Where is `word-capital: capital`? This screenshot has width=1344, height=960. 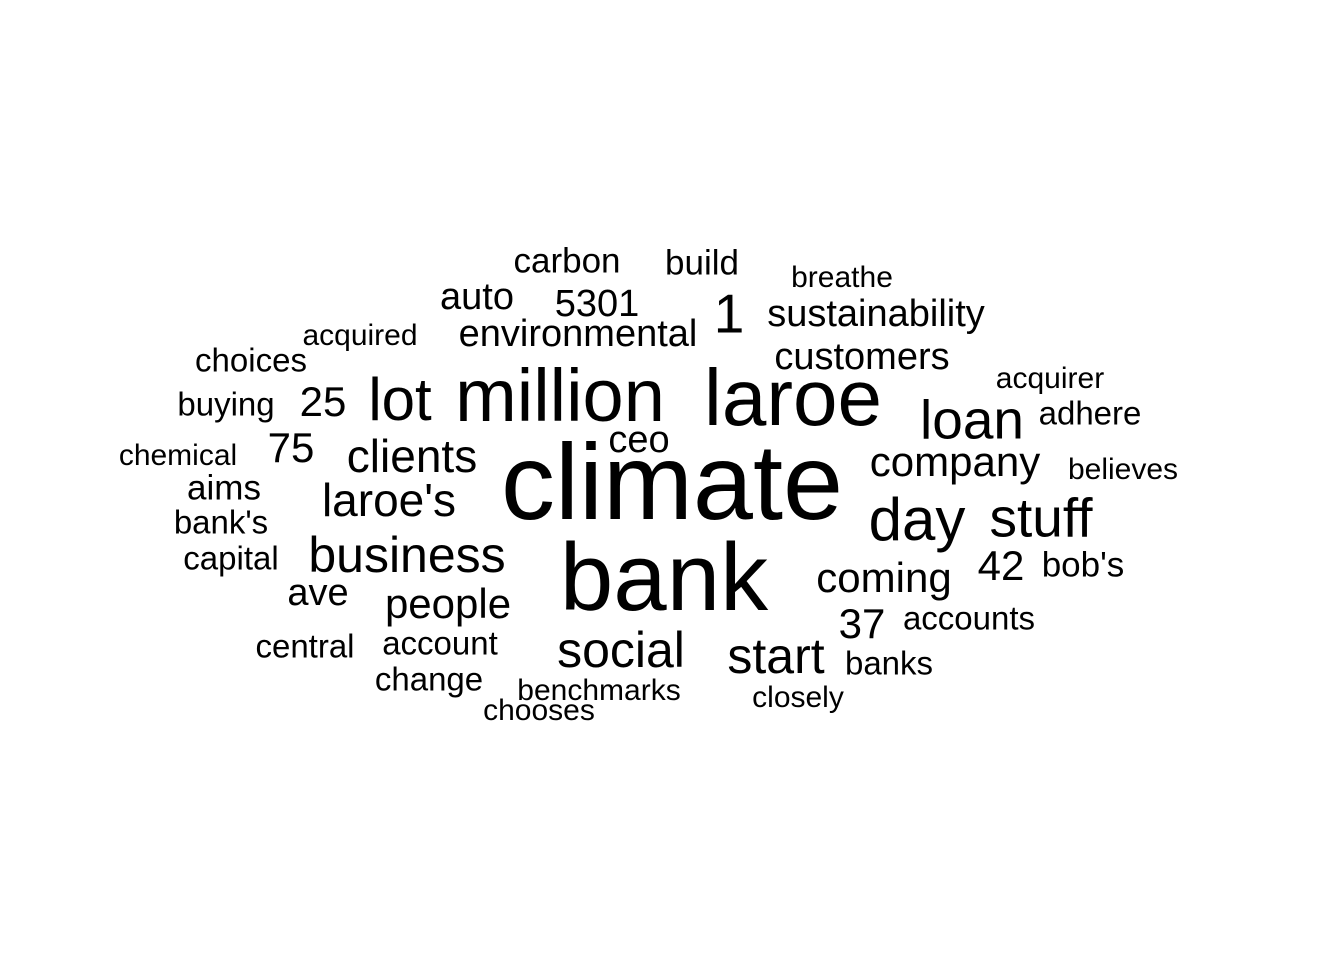
word-capital: capital is located at coordinates (231, 558).